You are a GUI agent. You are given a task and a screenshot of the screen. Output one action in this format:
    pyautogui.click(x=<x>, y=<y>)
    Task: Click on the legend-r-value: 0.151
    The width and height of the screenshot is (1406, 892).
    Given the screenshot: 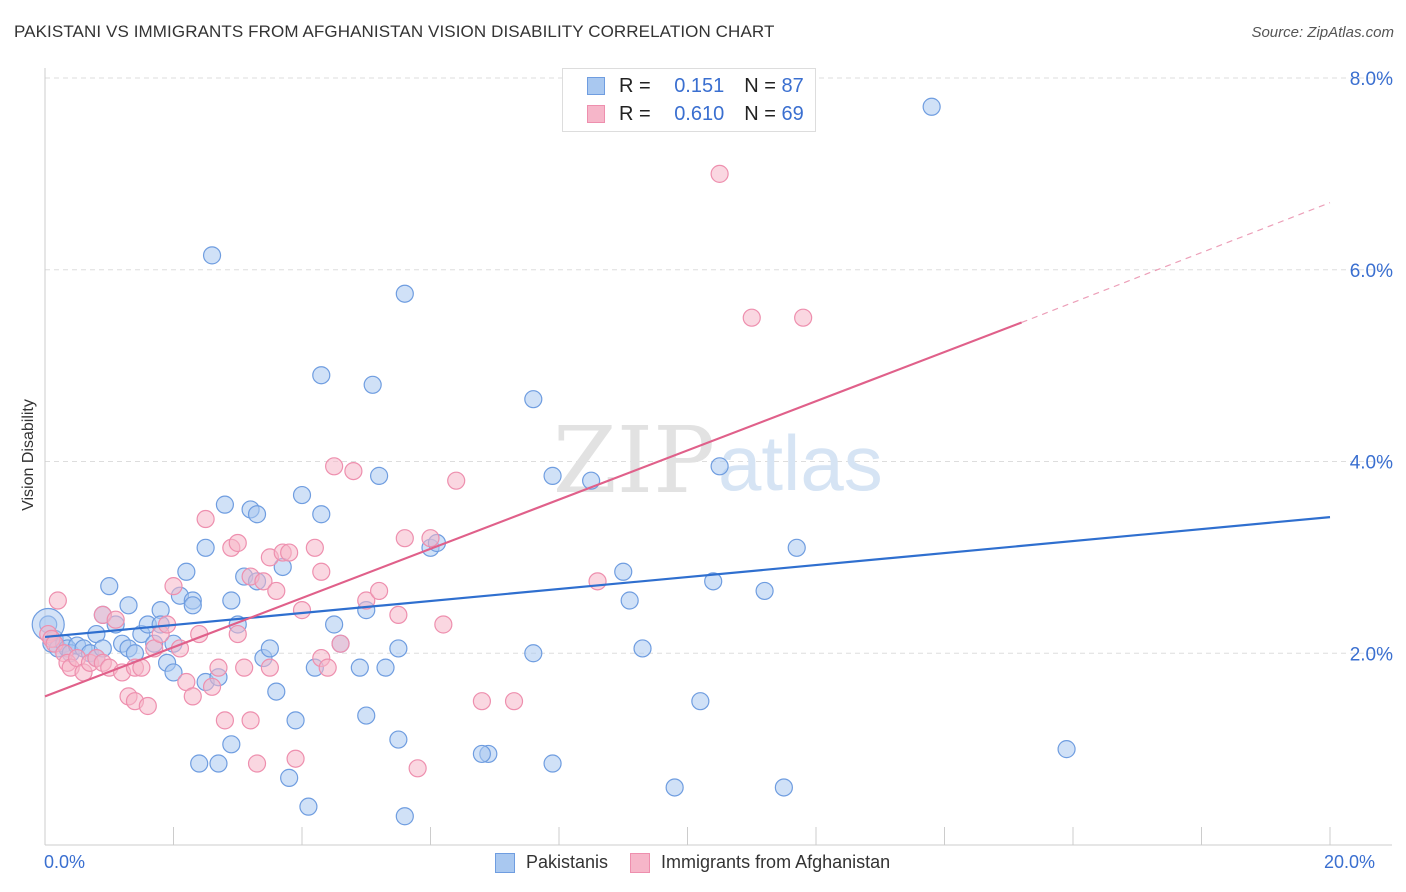 What is the action you would take?
    pyautogui.click(x=699, y=85)
    